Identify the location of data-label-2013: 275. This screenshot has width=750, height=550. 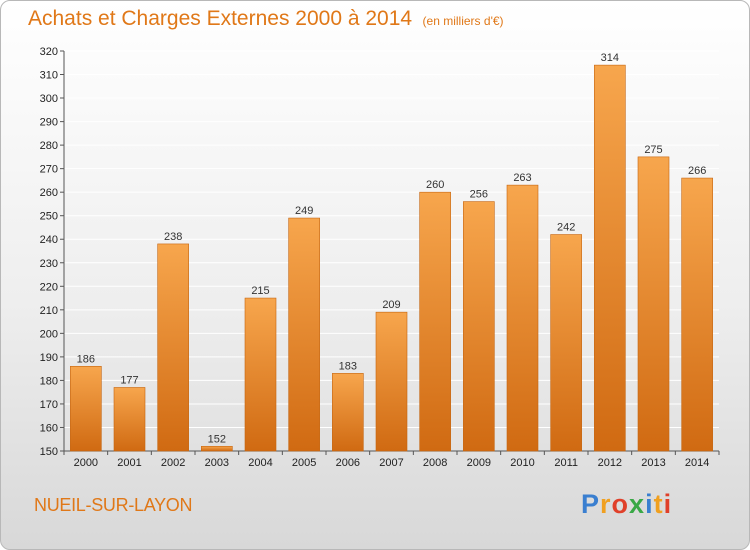
(653, 150).